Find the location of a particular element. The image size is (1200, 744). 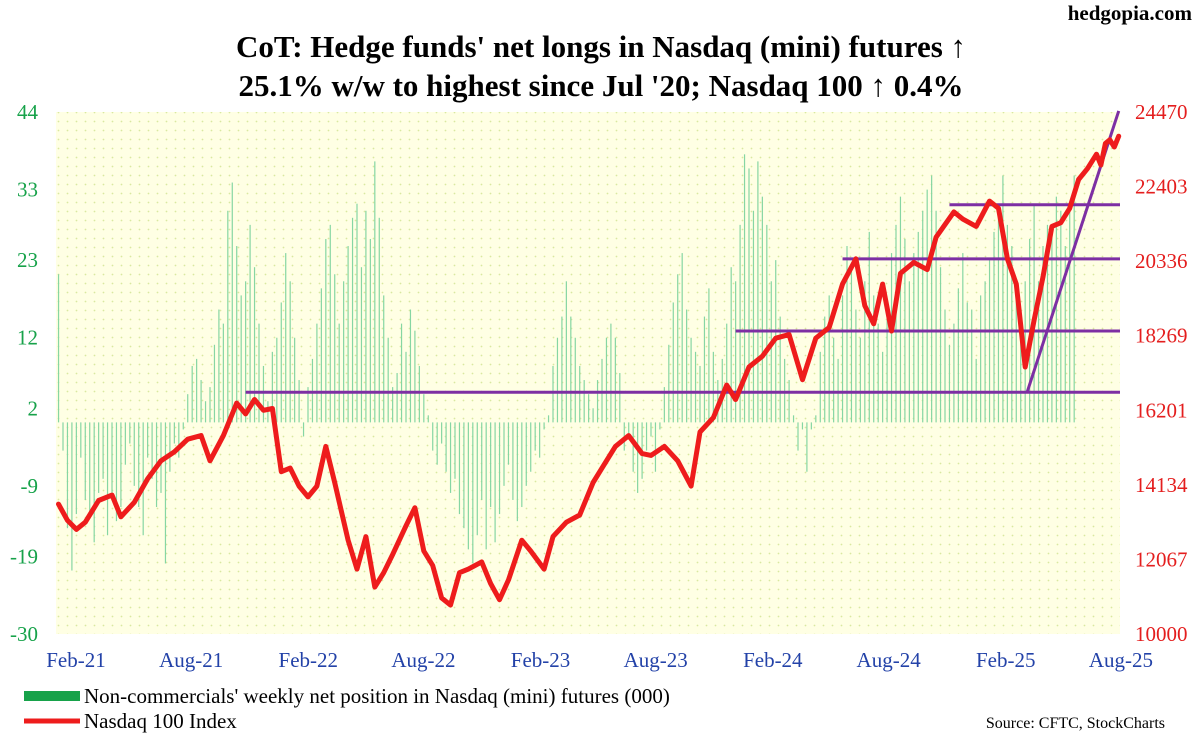

brand-label: hedgopia.com is located at coordinates (1130, 13).